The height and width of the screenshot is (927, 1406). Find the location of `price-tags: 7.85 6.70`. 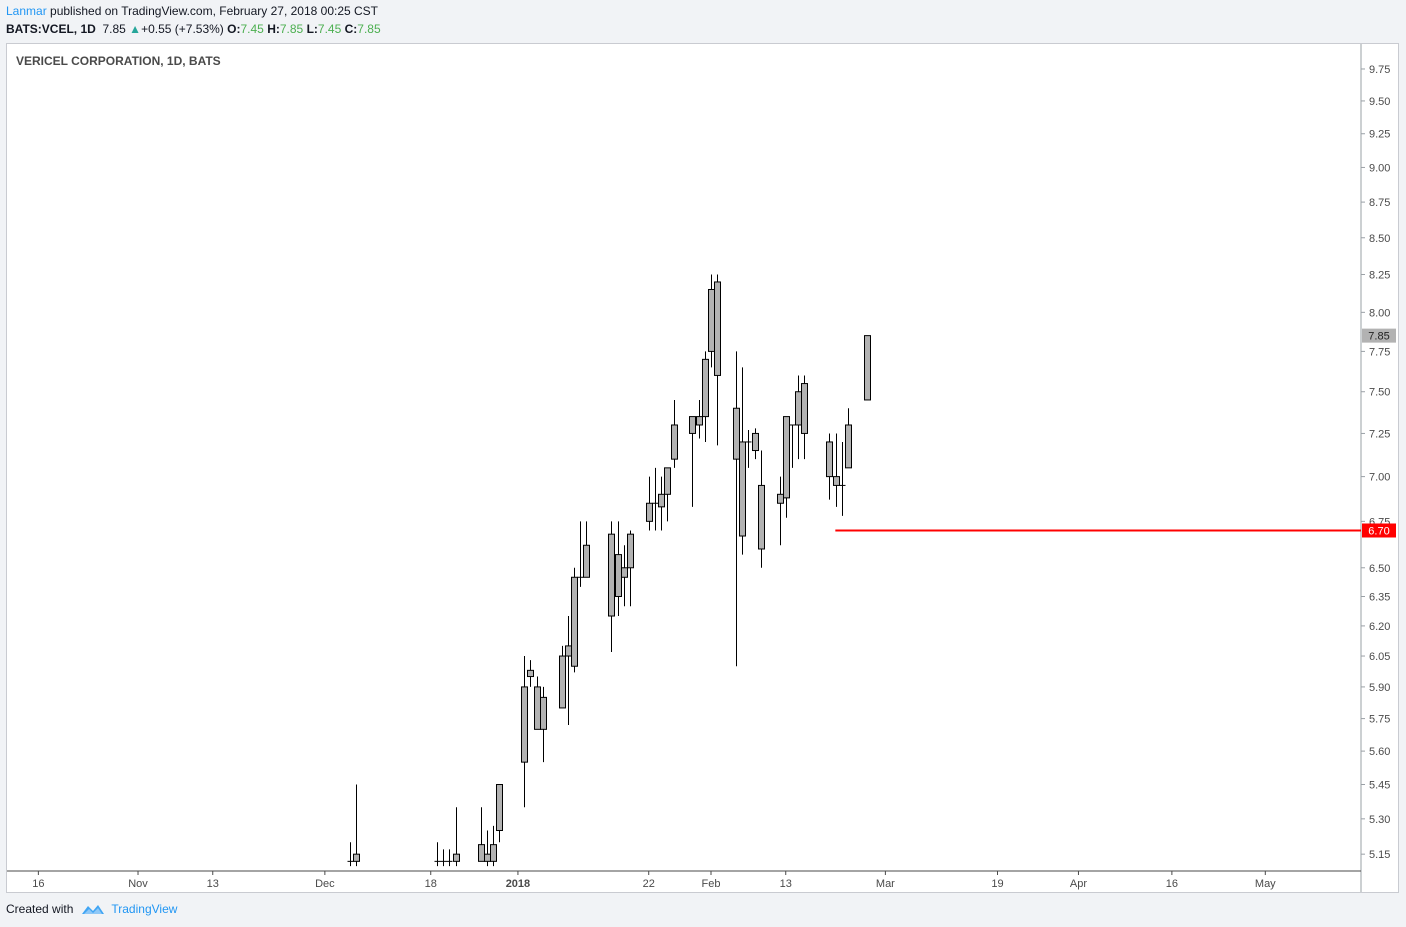

price-tags: 7.85 6.70 is located at coordinates (1379, 433).